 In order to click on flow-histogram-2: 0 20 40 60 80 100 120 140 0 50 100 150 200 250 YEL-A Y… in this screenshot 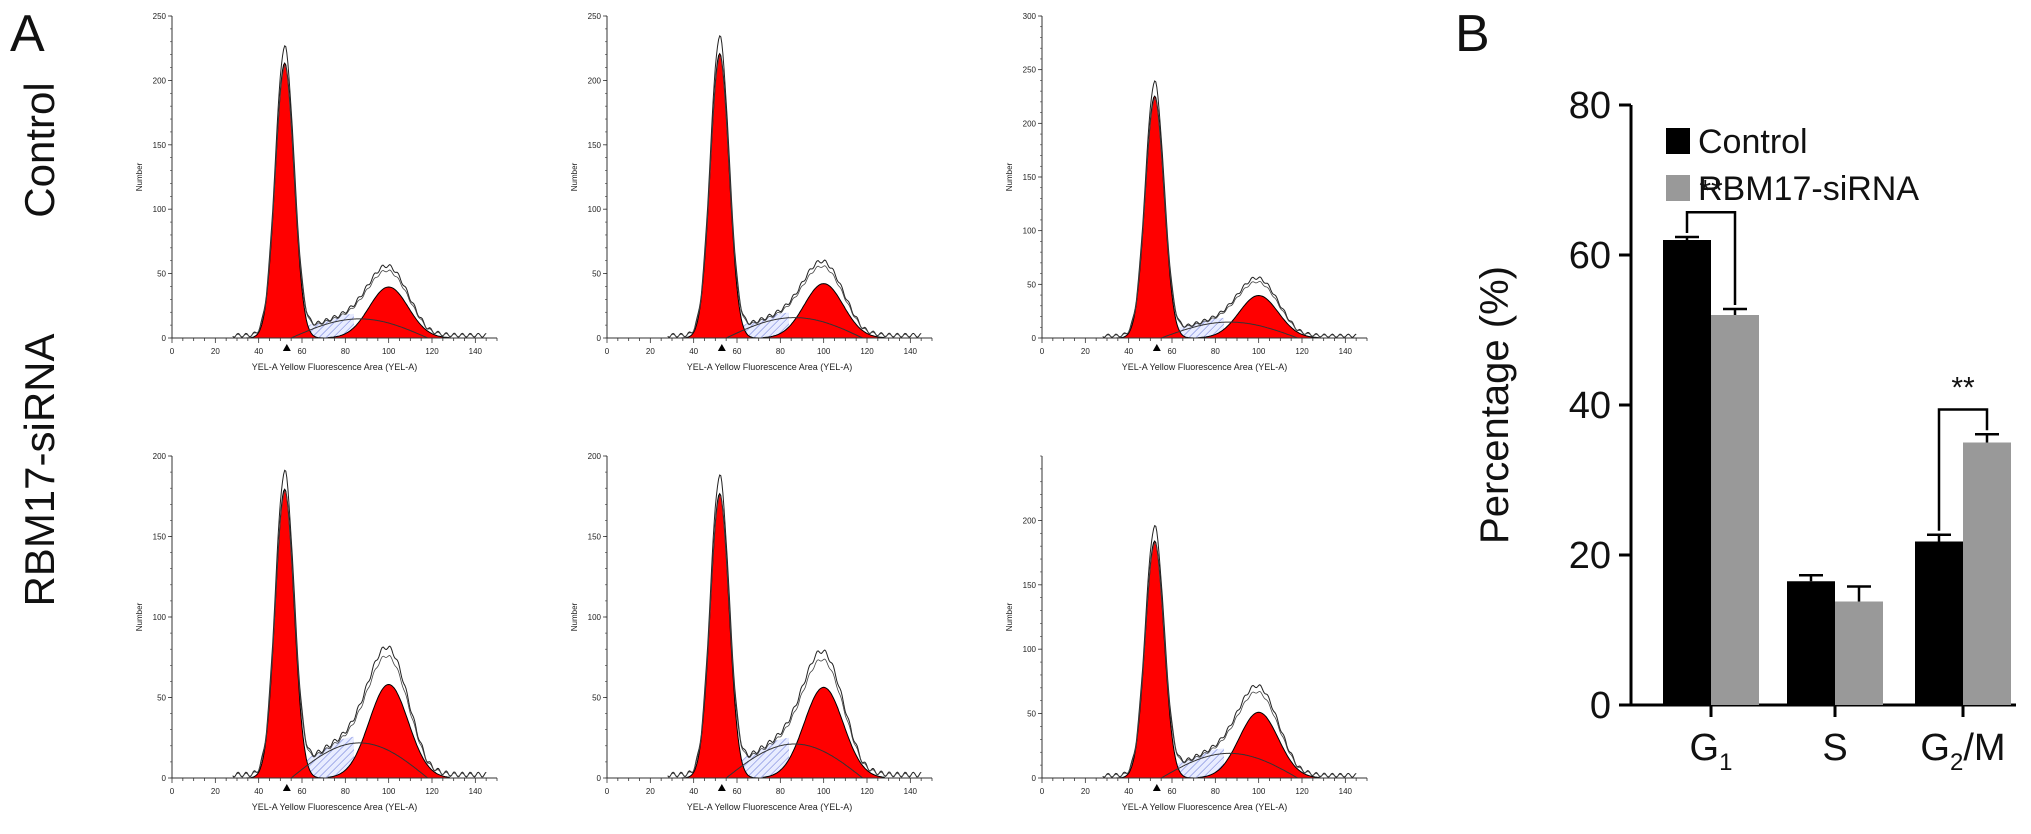, I will do `click(751, 192)`.